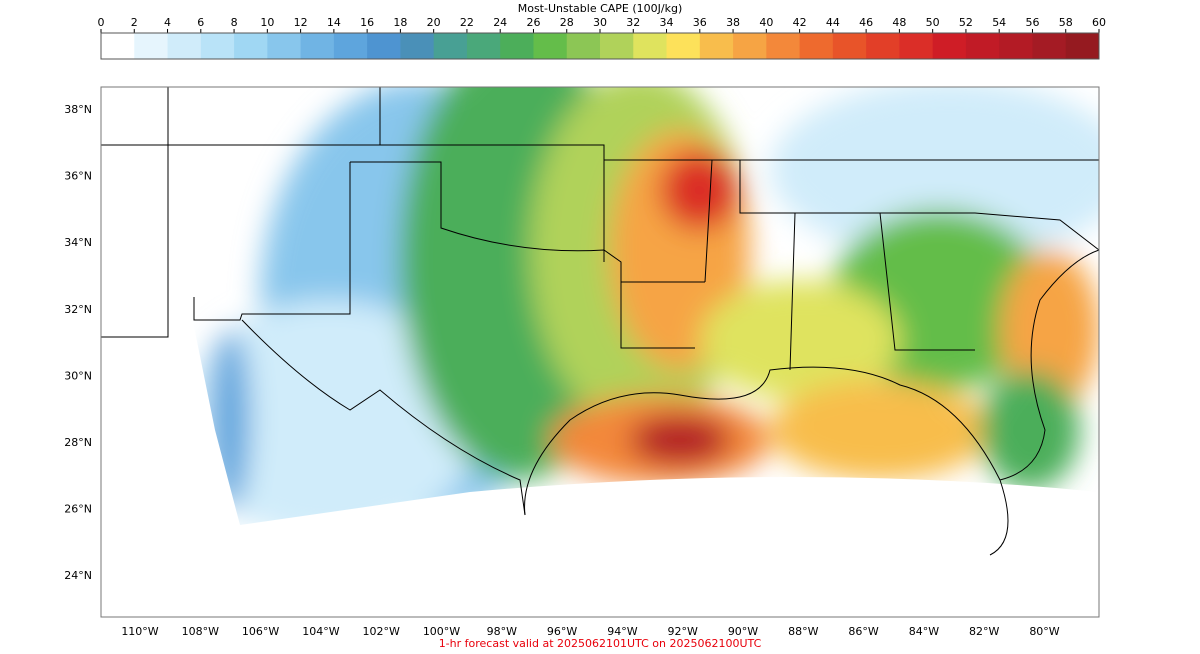 The height and width of the screenshot is (654, 1200). Describe the element at coordinates (600, 8) in the screenshot. I see `colorbar-title: Most-Unstable CAPE (100J/kg)` at that location.